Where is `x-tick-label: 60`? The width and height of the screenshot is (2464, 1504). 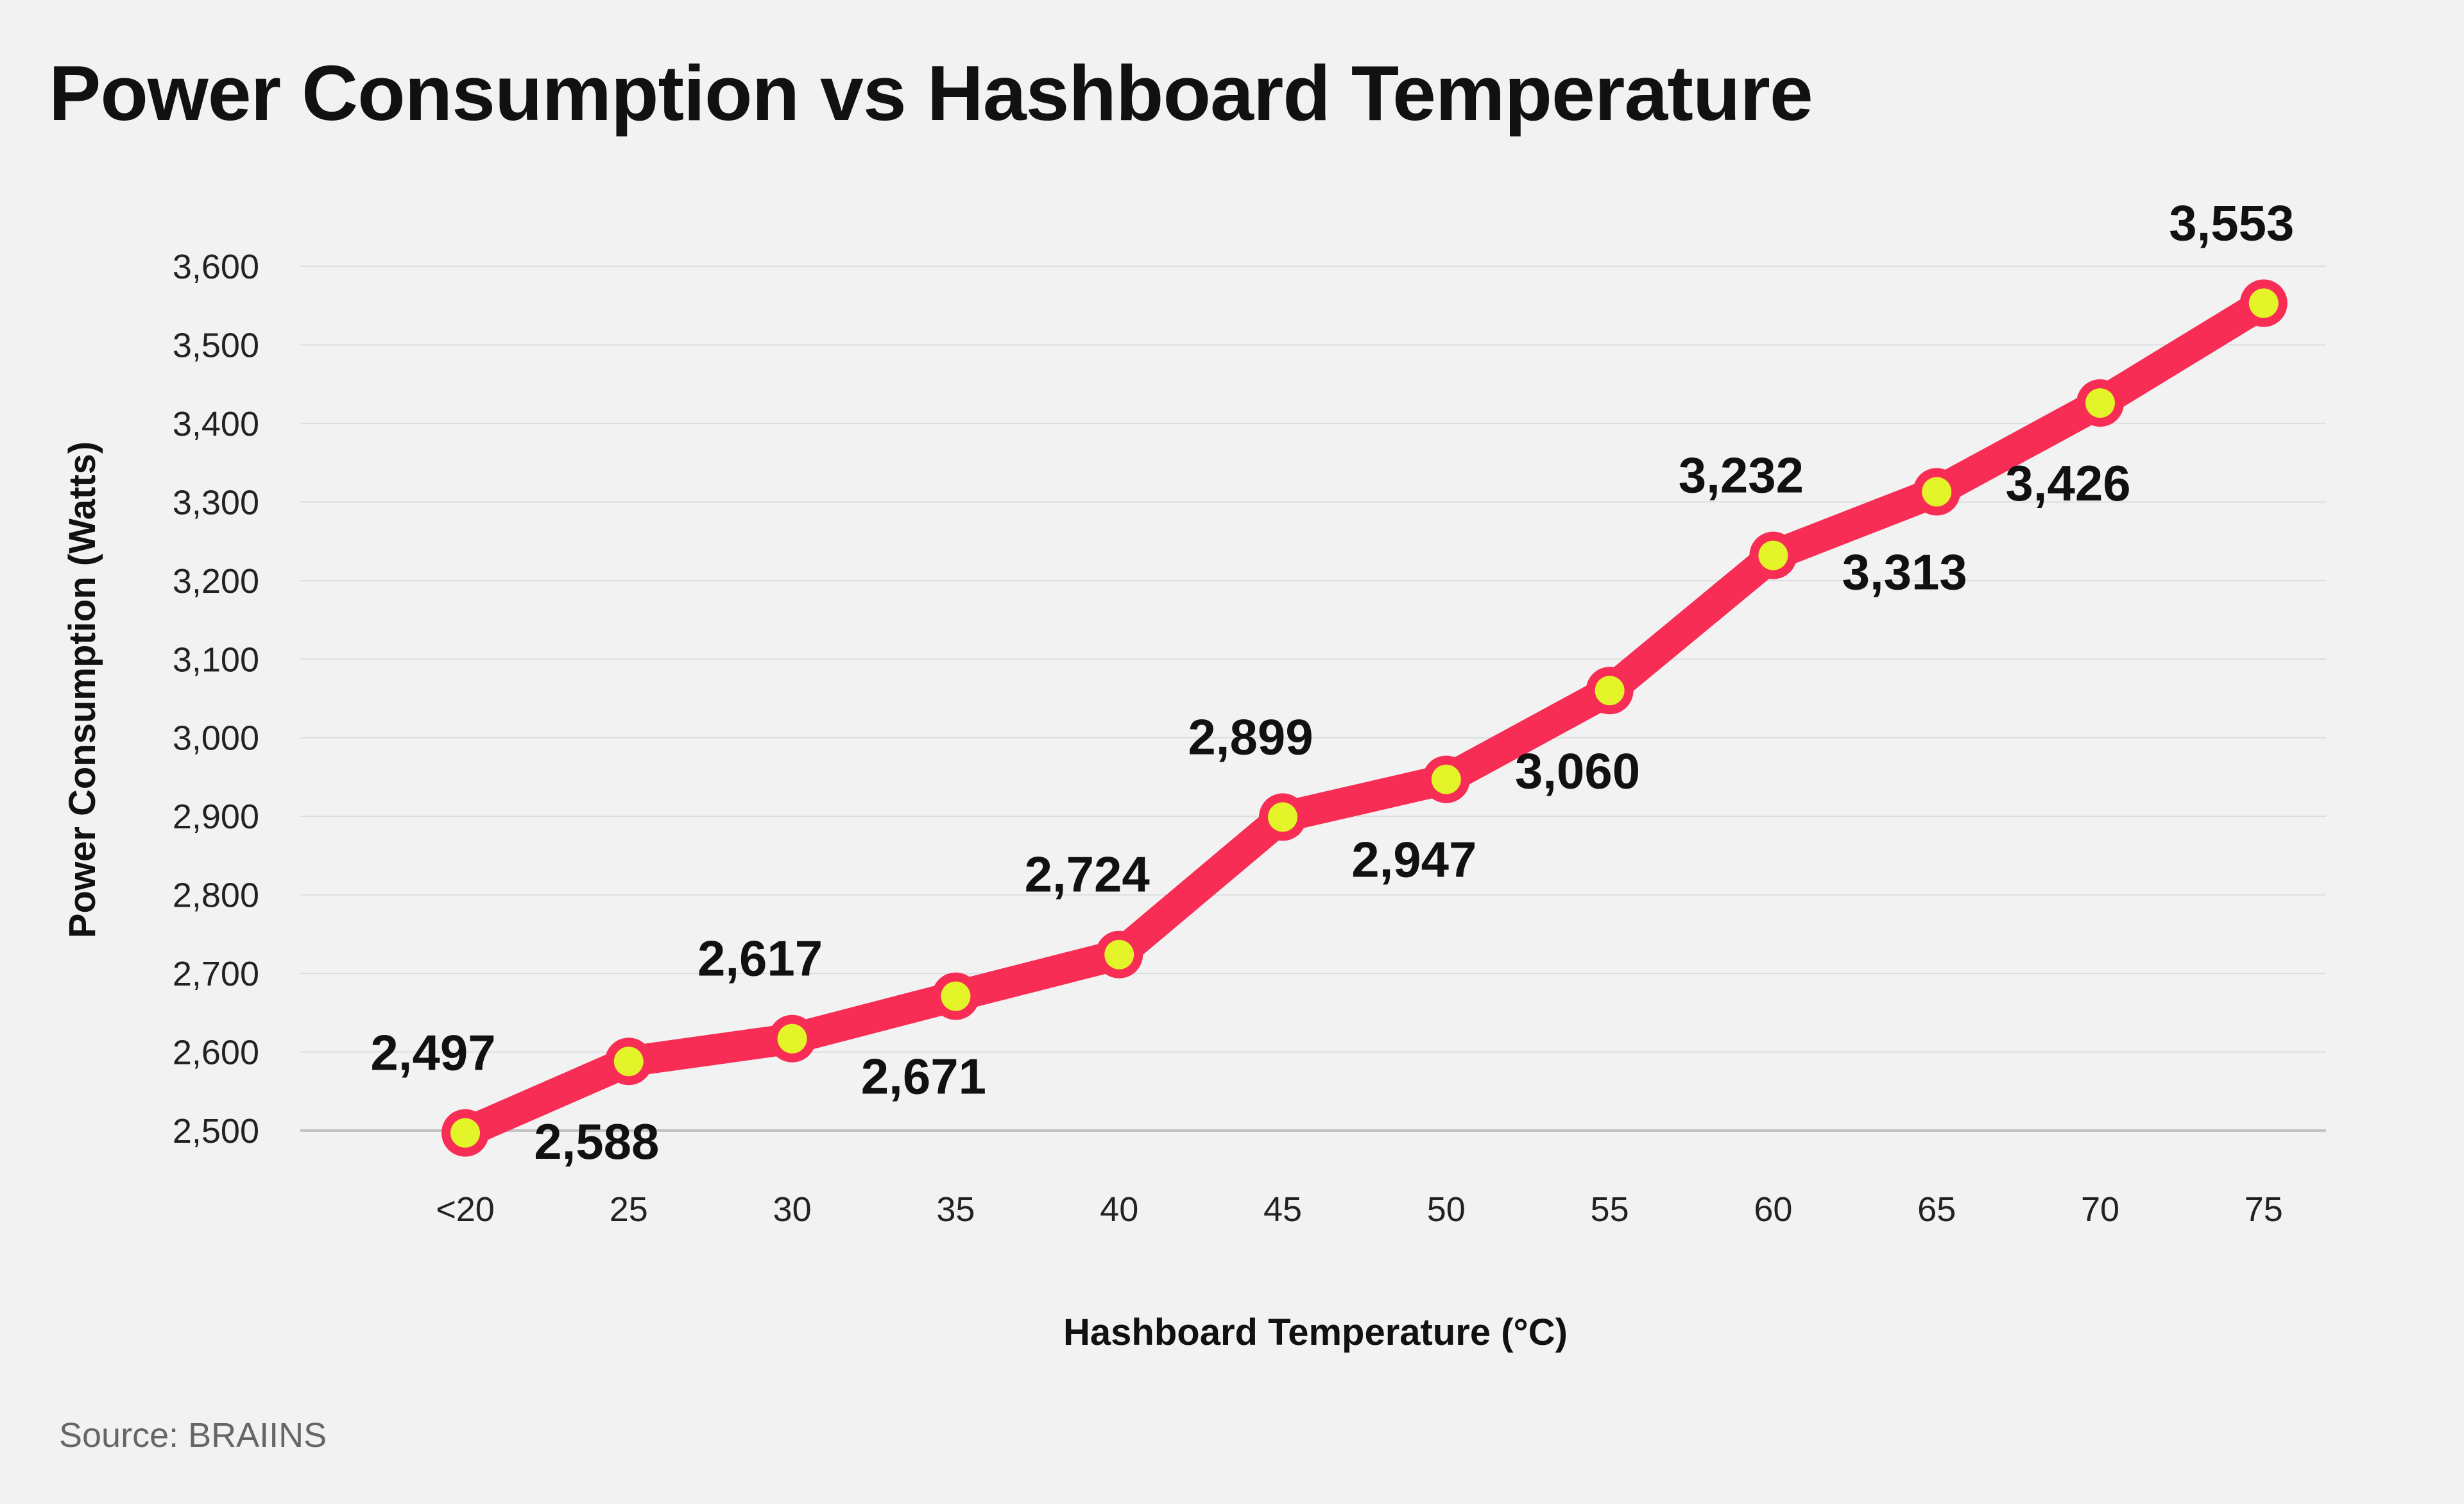 x-tick-label: 60 is located at coordinates (1773, 1209).